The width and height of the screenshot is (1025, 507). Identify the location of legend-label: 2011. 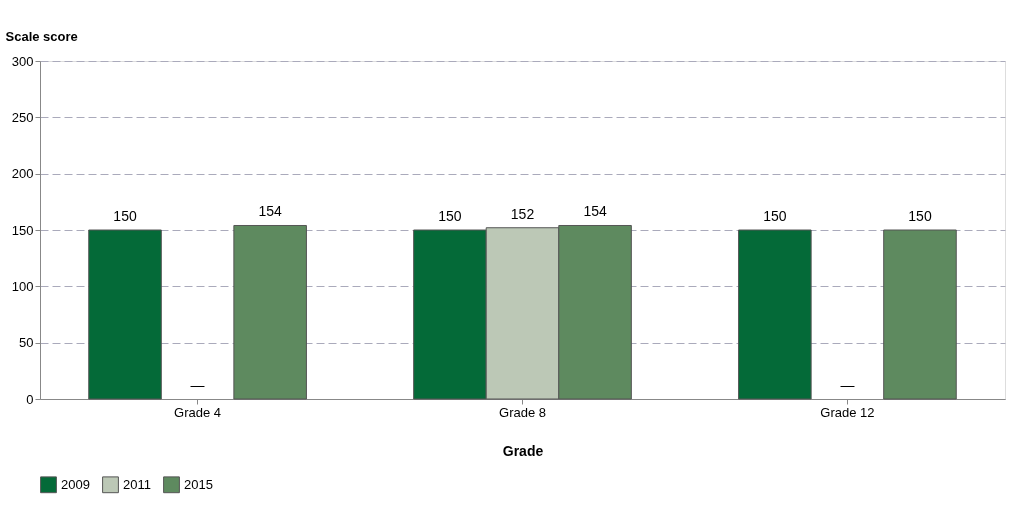
(137, 484).